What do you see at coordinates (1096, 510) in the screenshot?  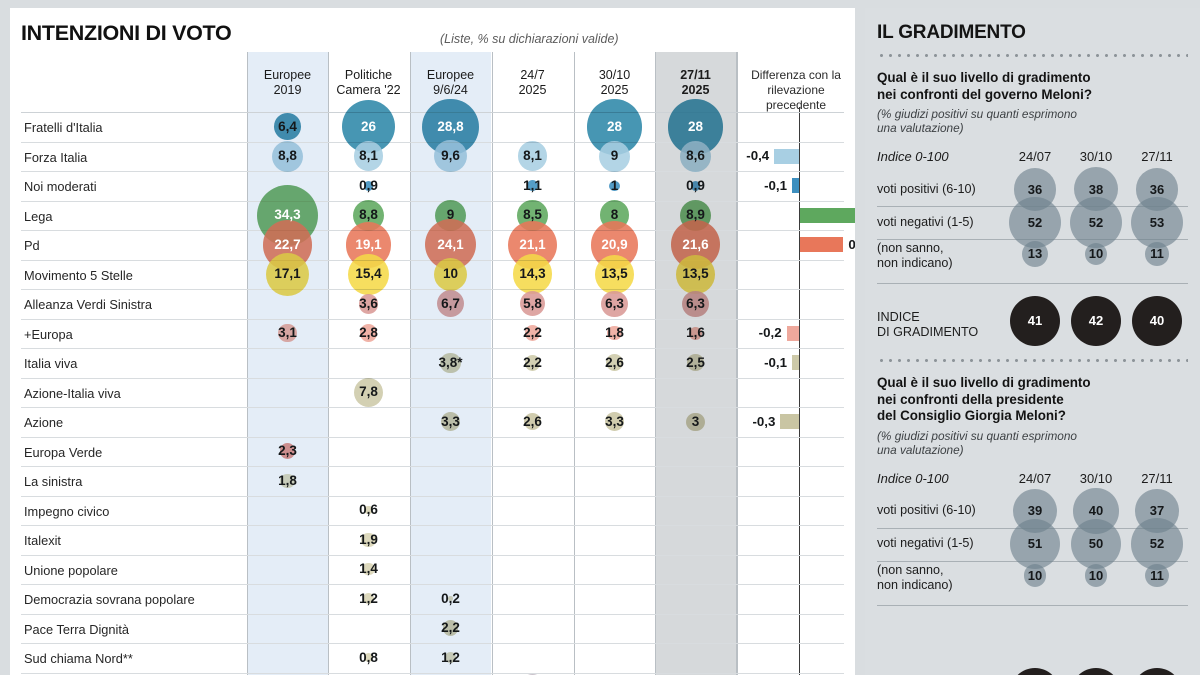 I see `gradimento-value: 40` at bounding box center [1096, 510].